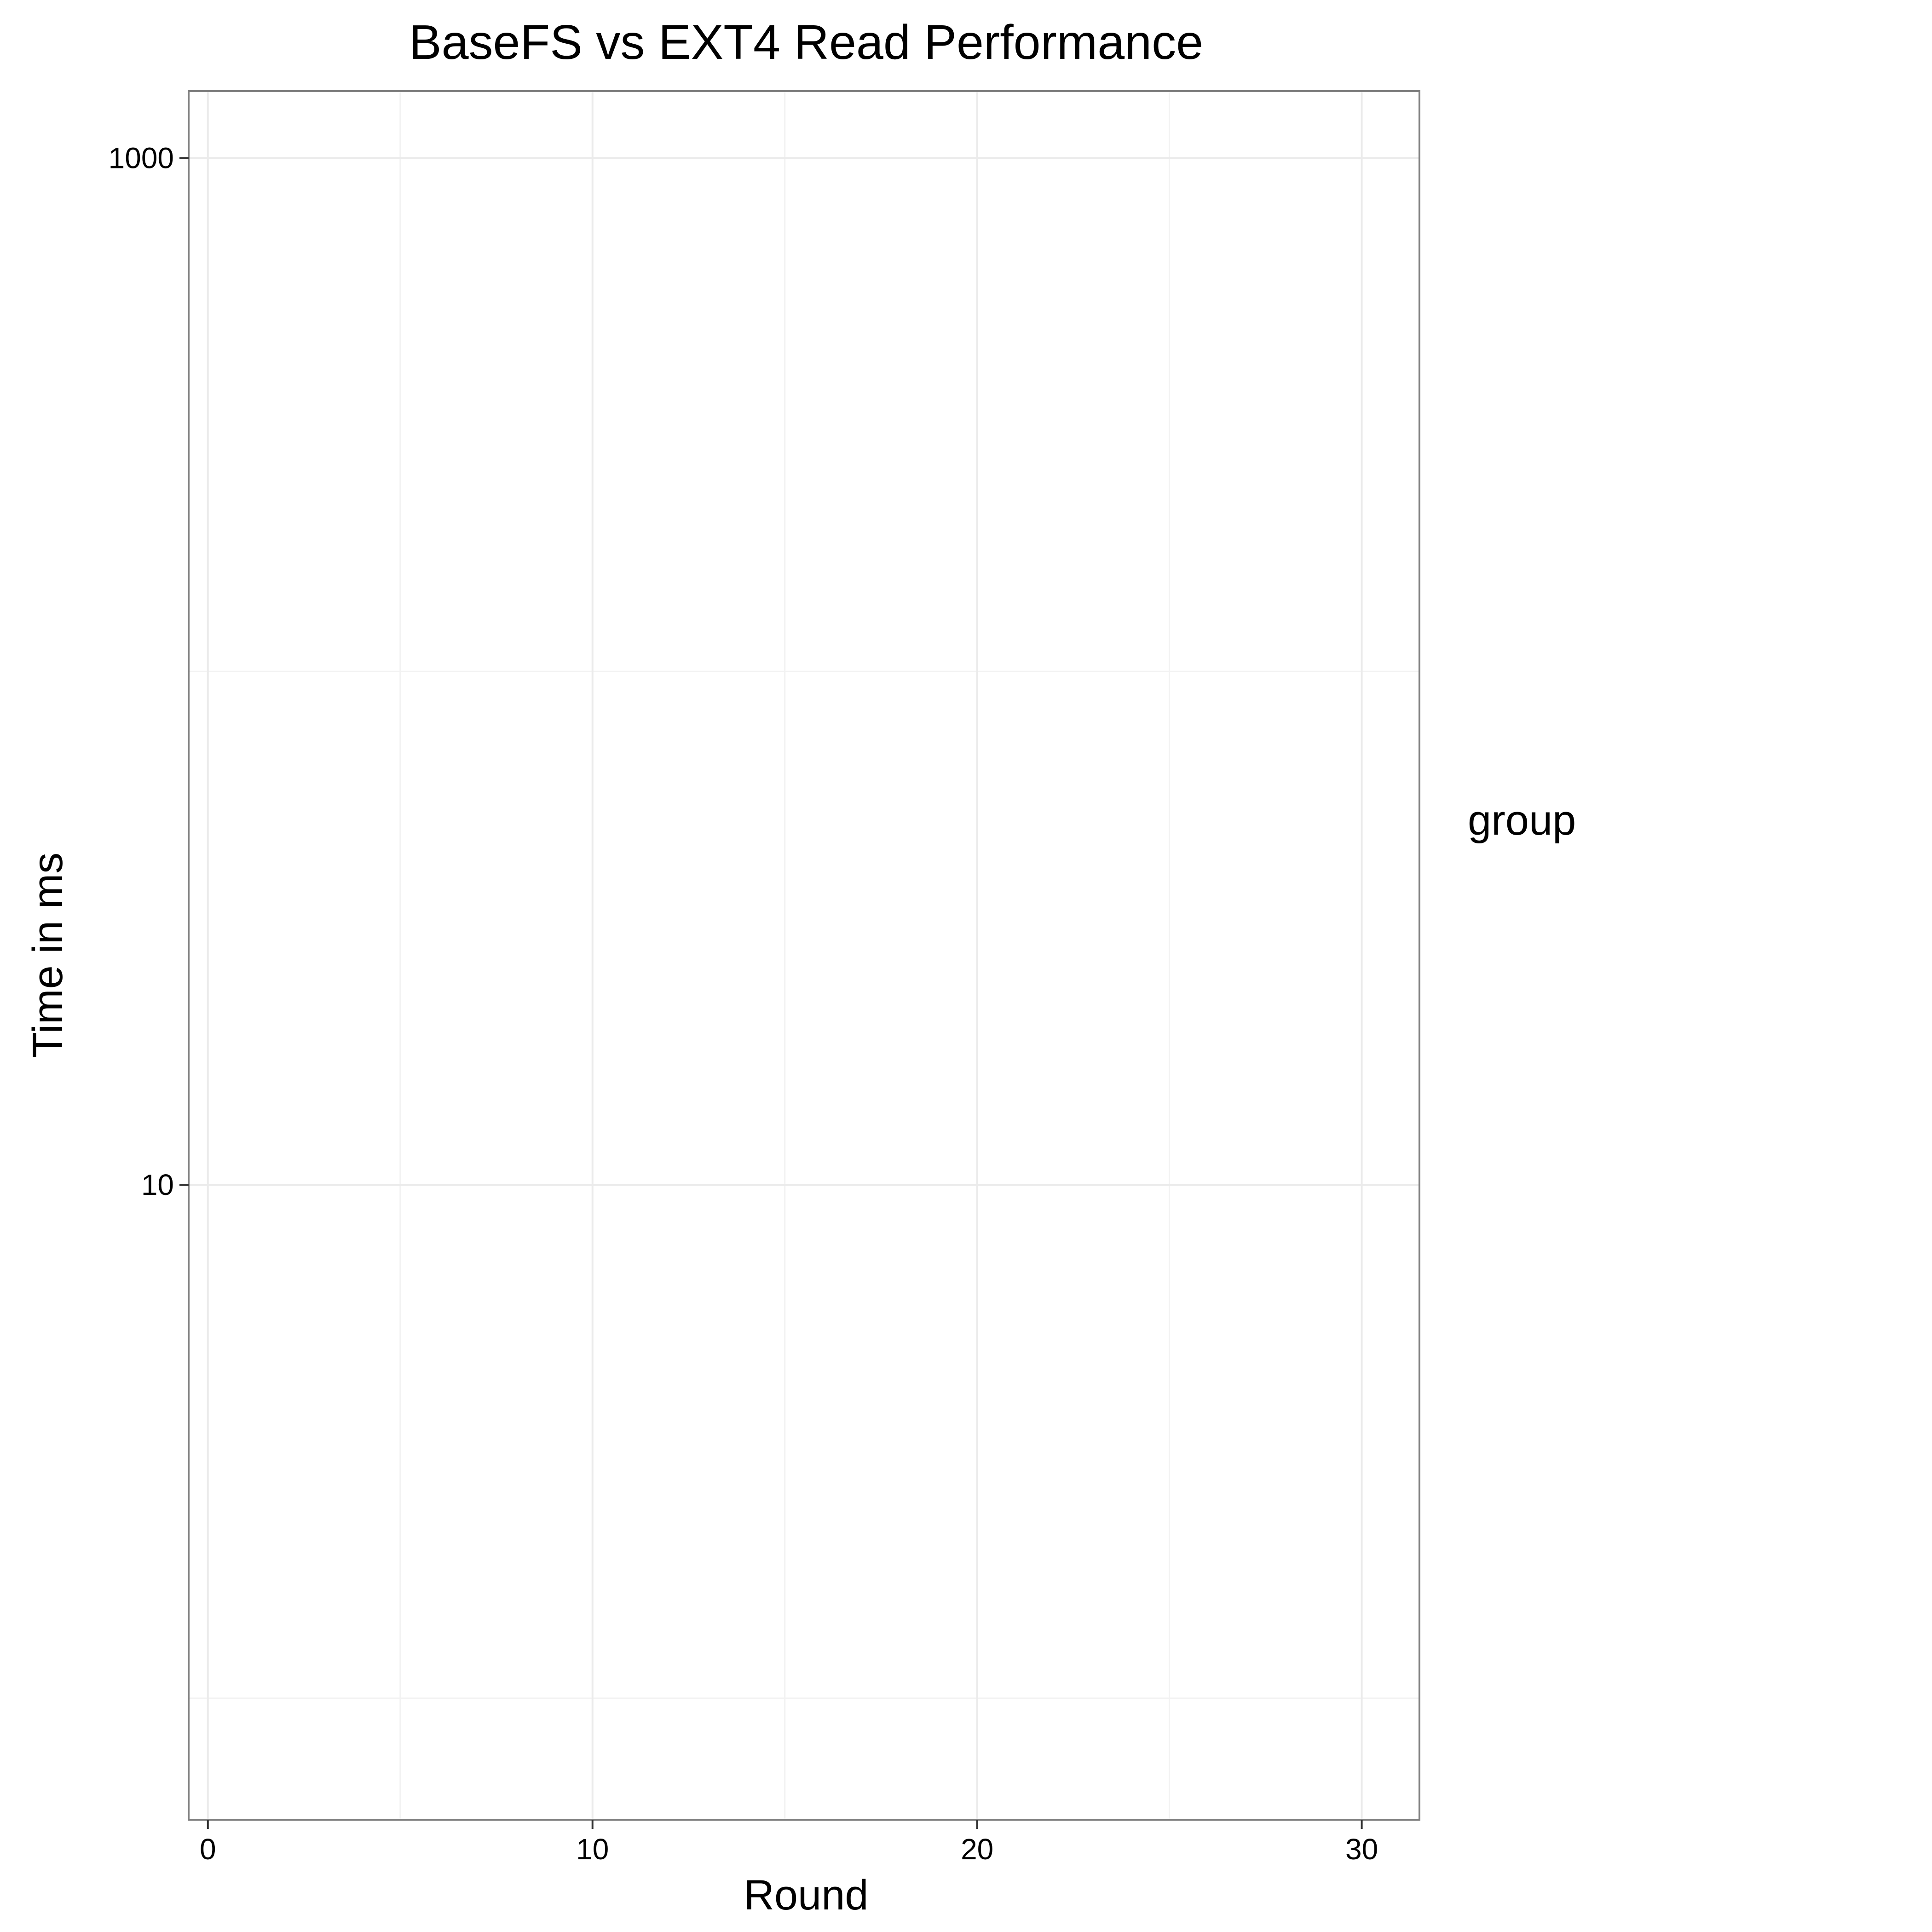  I want to click on legend-title: group, so click(1522, 821).